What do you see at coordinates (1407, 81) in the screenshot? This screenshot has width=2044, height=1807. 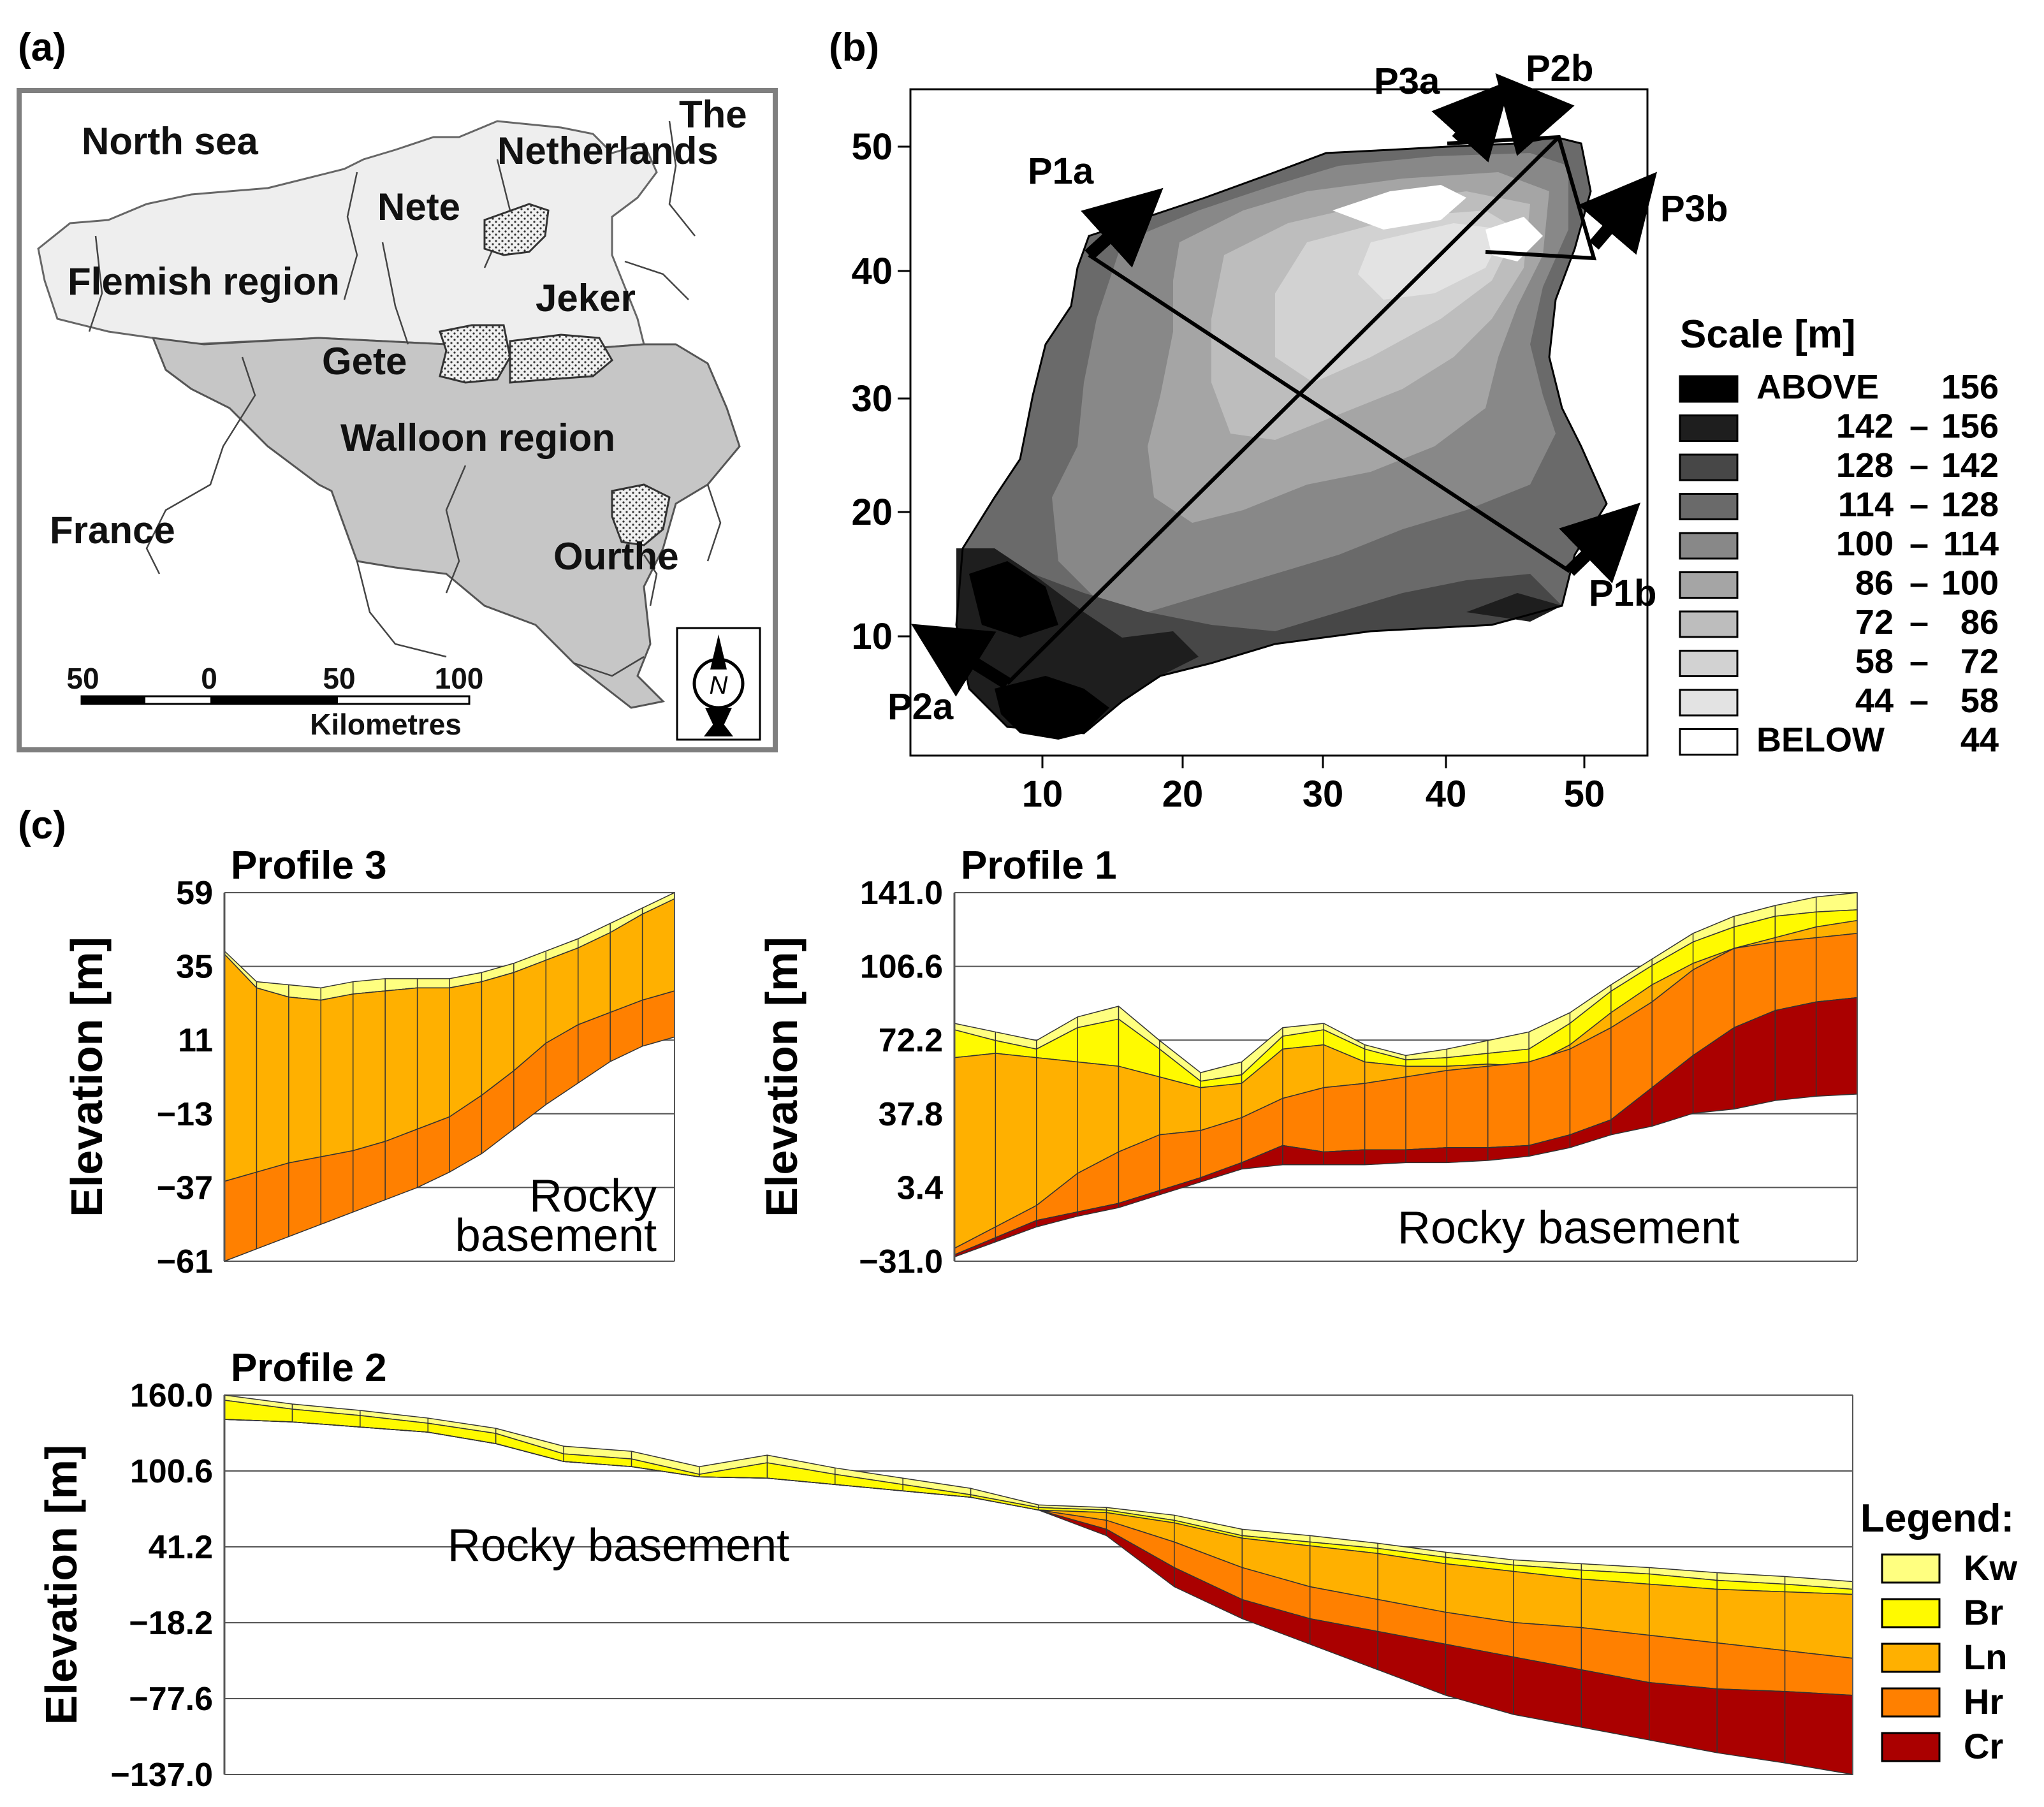 I see `label-p3a: P3a` at bounding box center [1407, 81].